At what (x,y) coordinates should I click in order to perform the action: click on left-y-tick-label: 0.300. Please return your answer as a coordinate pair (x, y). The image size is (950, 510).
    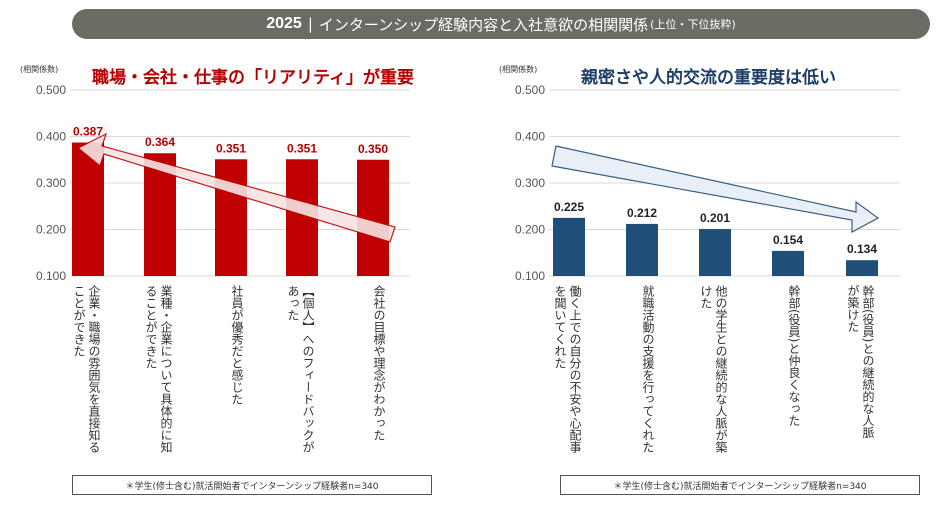
    Looking at the image, I should click on (51, 183).